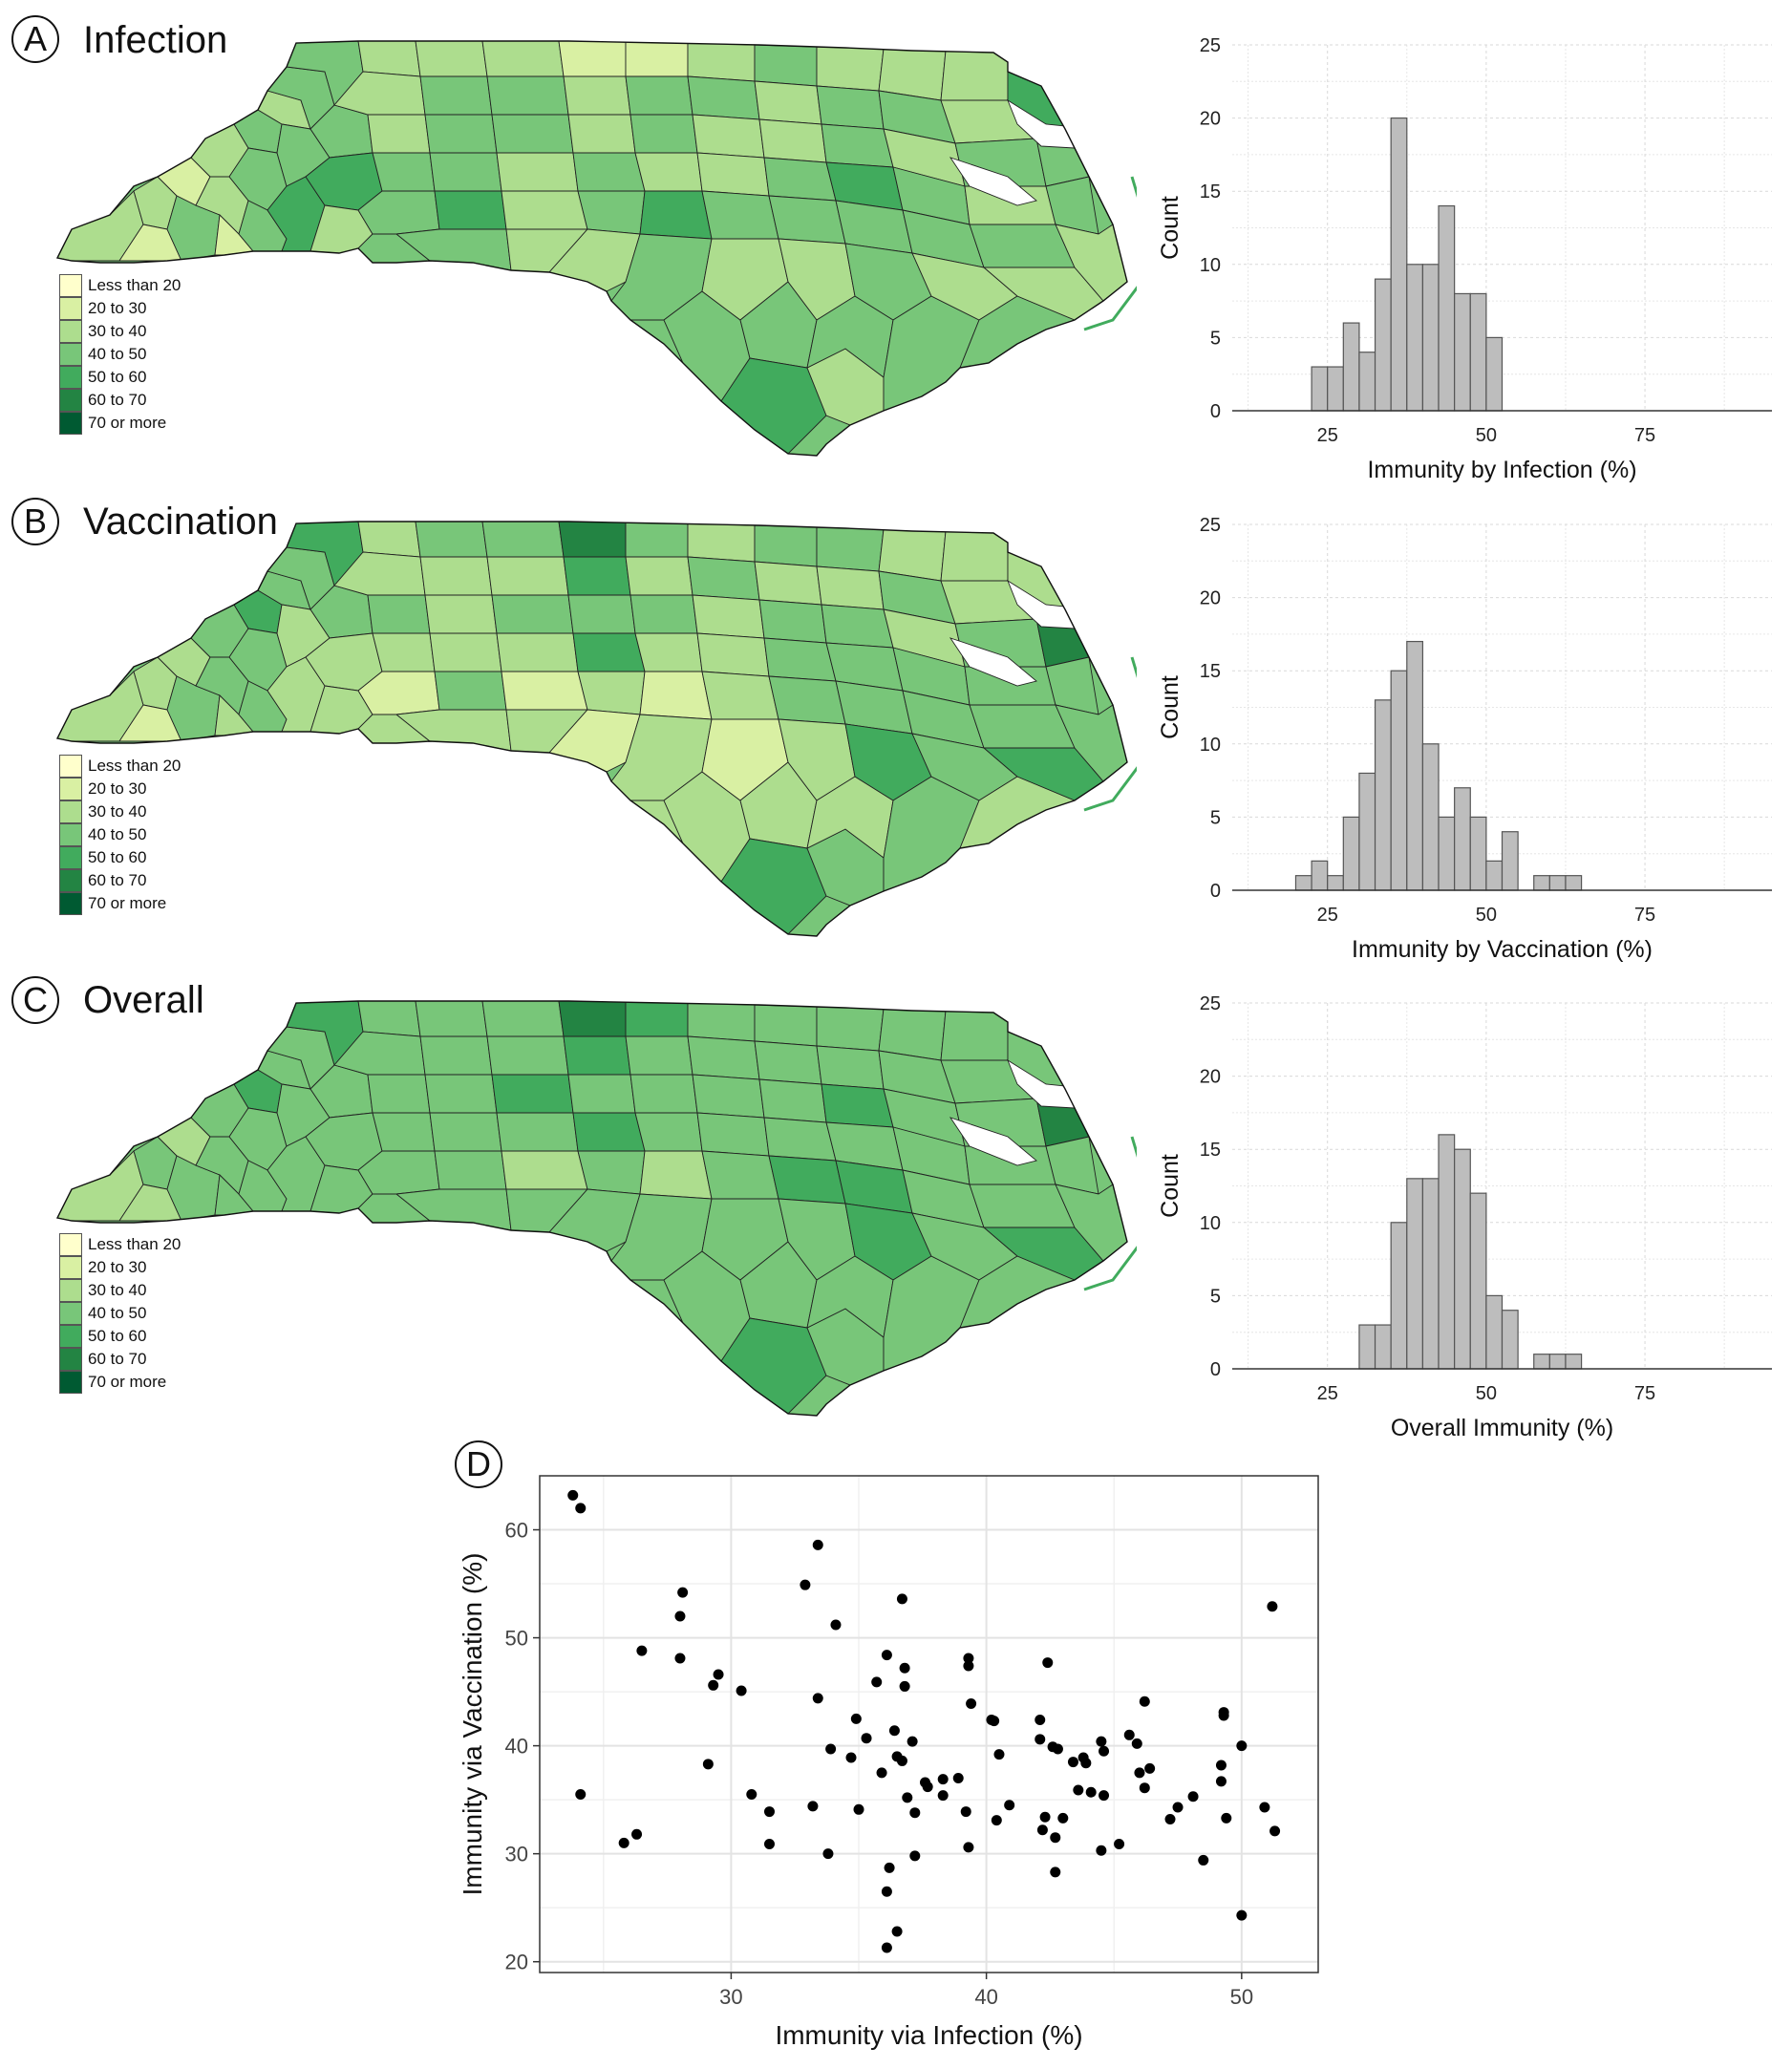 The height and width of the screenshot is (2069, 1792). What do you see at coordinates (591, 729) in the screenshot?
I see `state-outline` at bounding box center [591, 729].